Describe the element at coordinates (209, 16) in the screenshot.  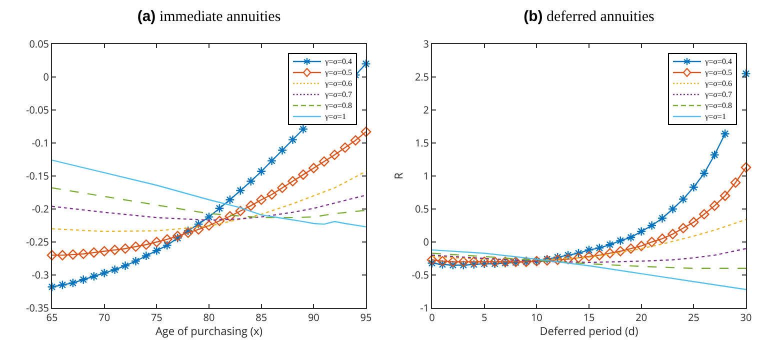
I see `chart-title: (a) immediate annuities` at that location.